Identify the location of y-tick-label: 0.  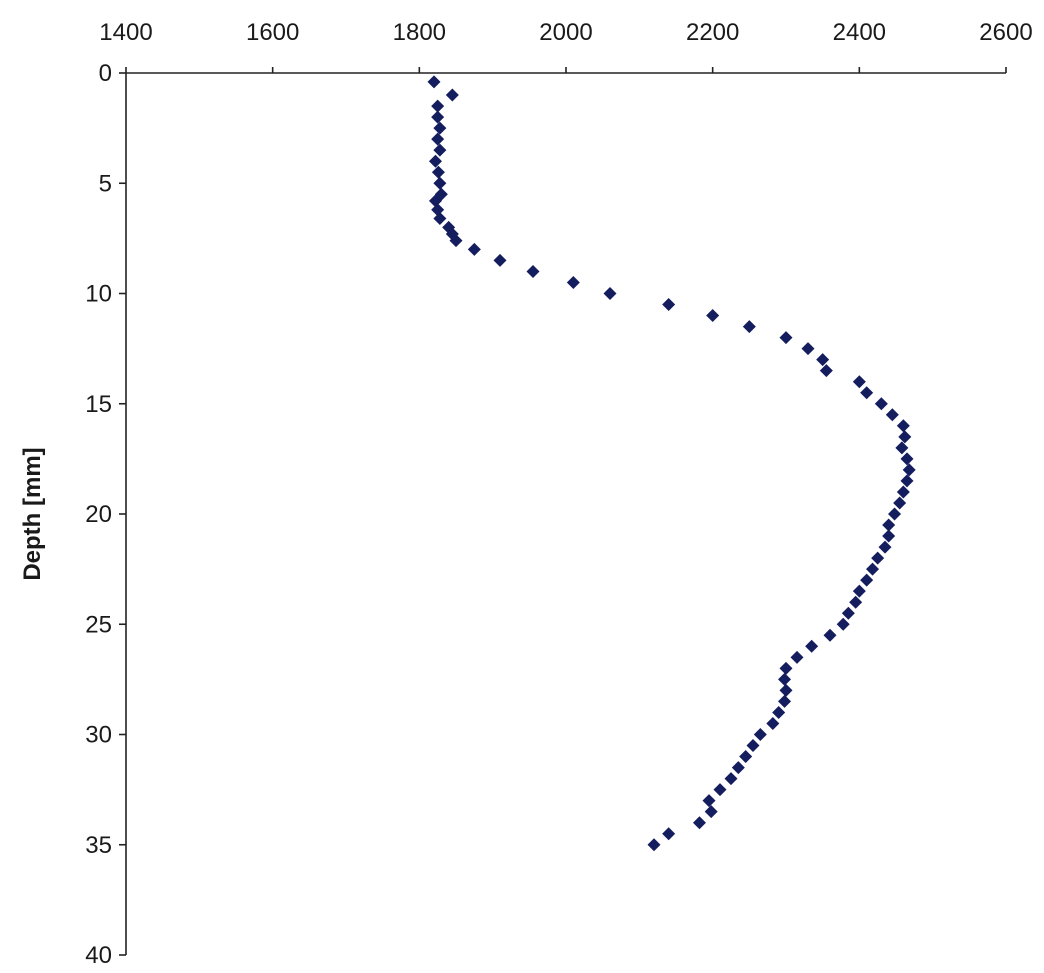
(105, 73).